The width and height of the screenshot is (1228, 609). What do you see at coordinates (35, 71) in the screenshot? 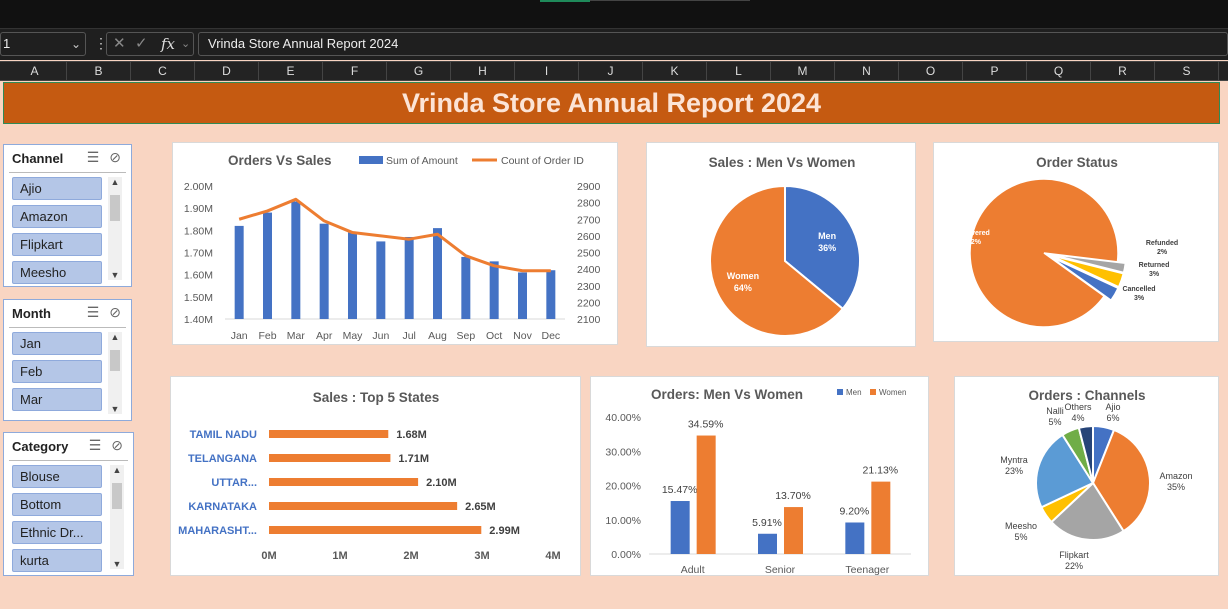
I see `column-header-A: A` at bounding box center [35, 71].